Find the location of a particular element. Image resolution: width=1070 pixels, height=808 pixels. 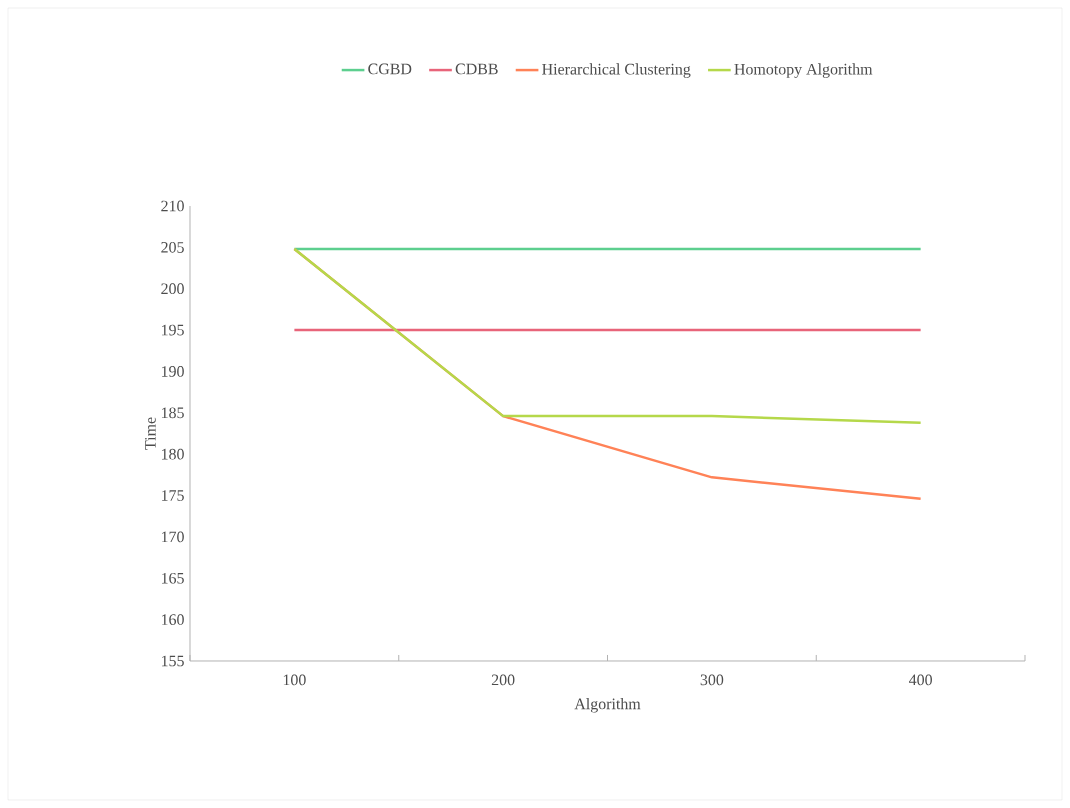

y-tick-label: 185 is located at coordinates (172, 413).